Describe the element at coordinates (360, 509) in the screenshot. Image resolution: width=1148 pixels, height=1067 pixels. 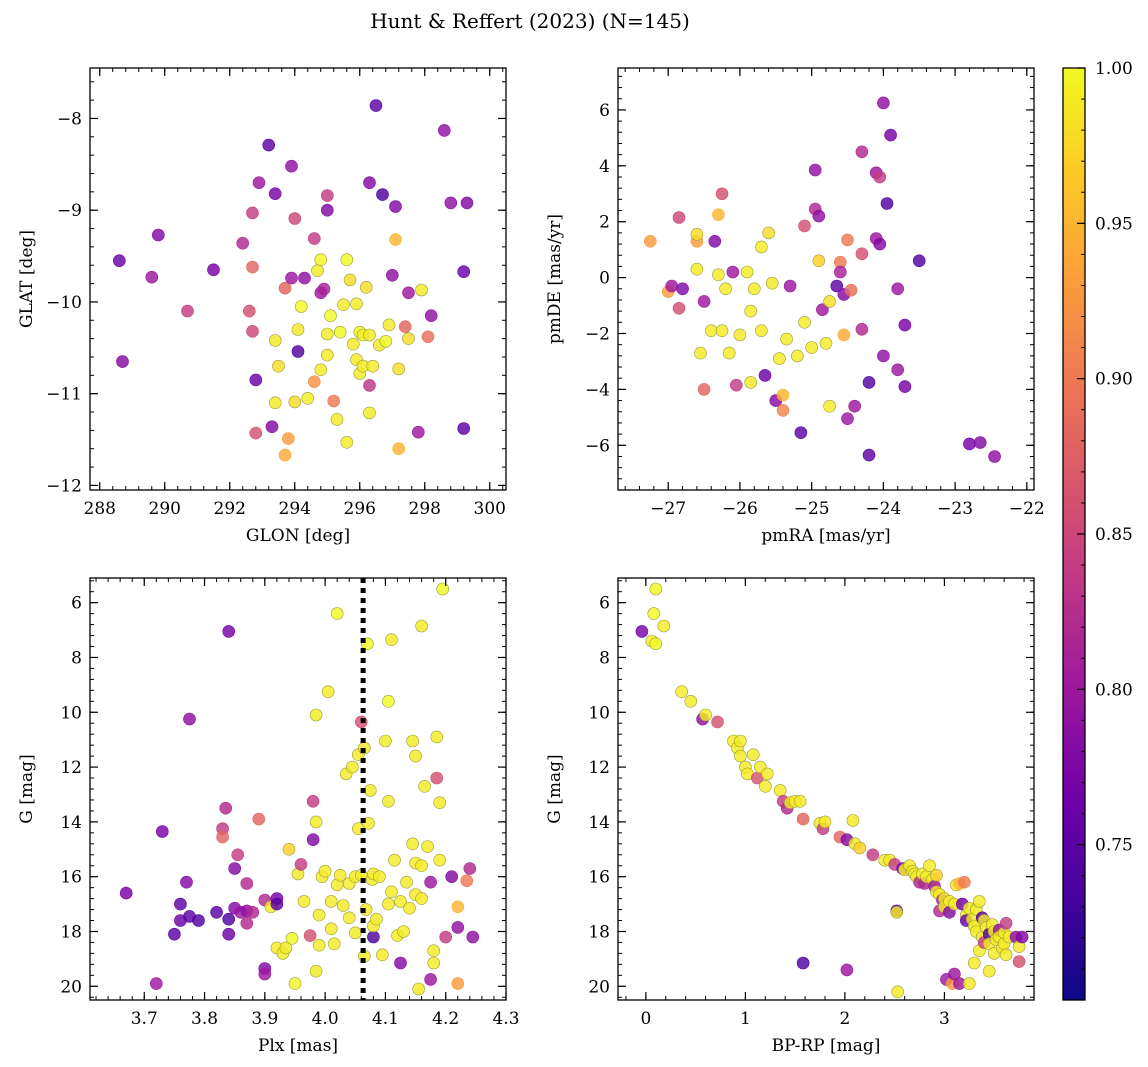
I see `x-tick-label: 296` at that location.